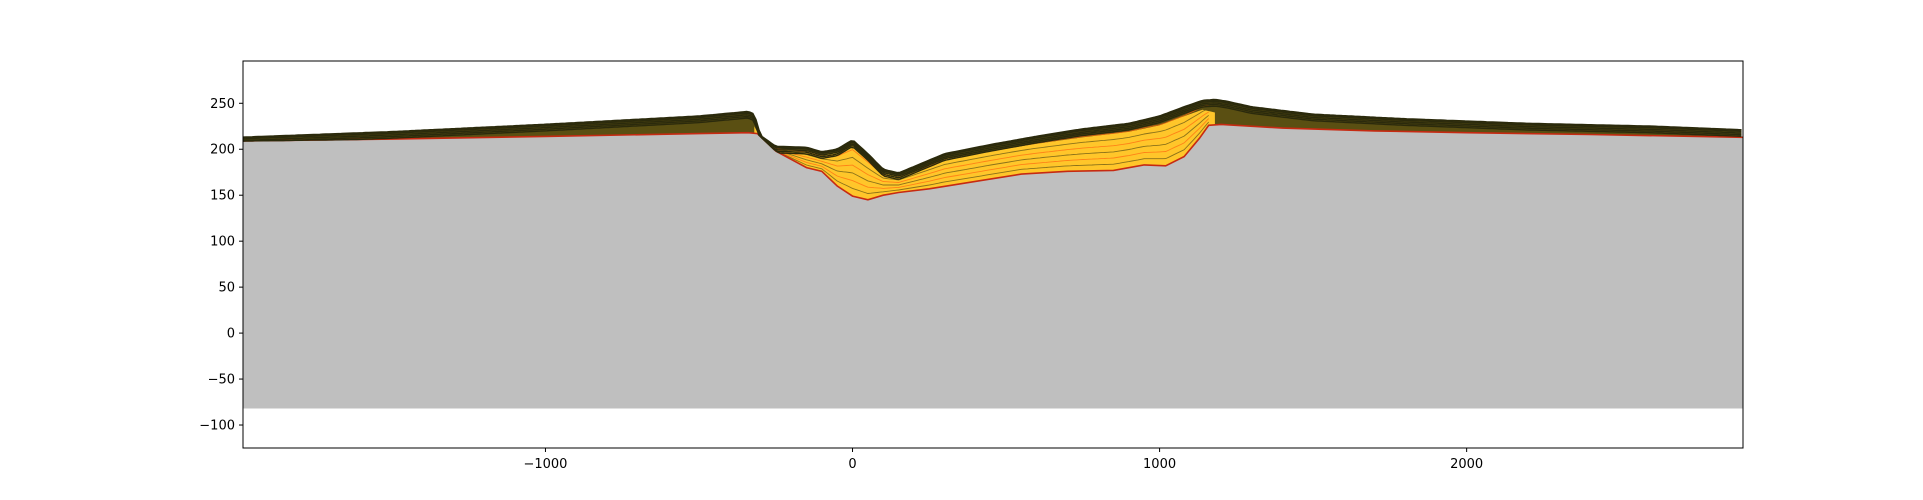 The height and width of the screenshot is (500, 1923). Describe the element at coordinates (221, 380) in the screenshot. I see `y-tick-label: −50` at that location.